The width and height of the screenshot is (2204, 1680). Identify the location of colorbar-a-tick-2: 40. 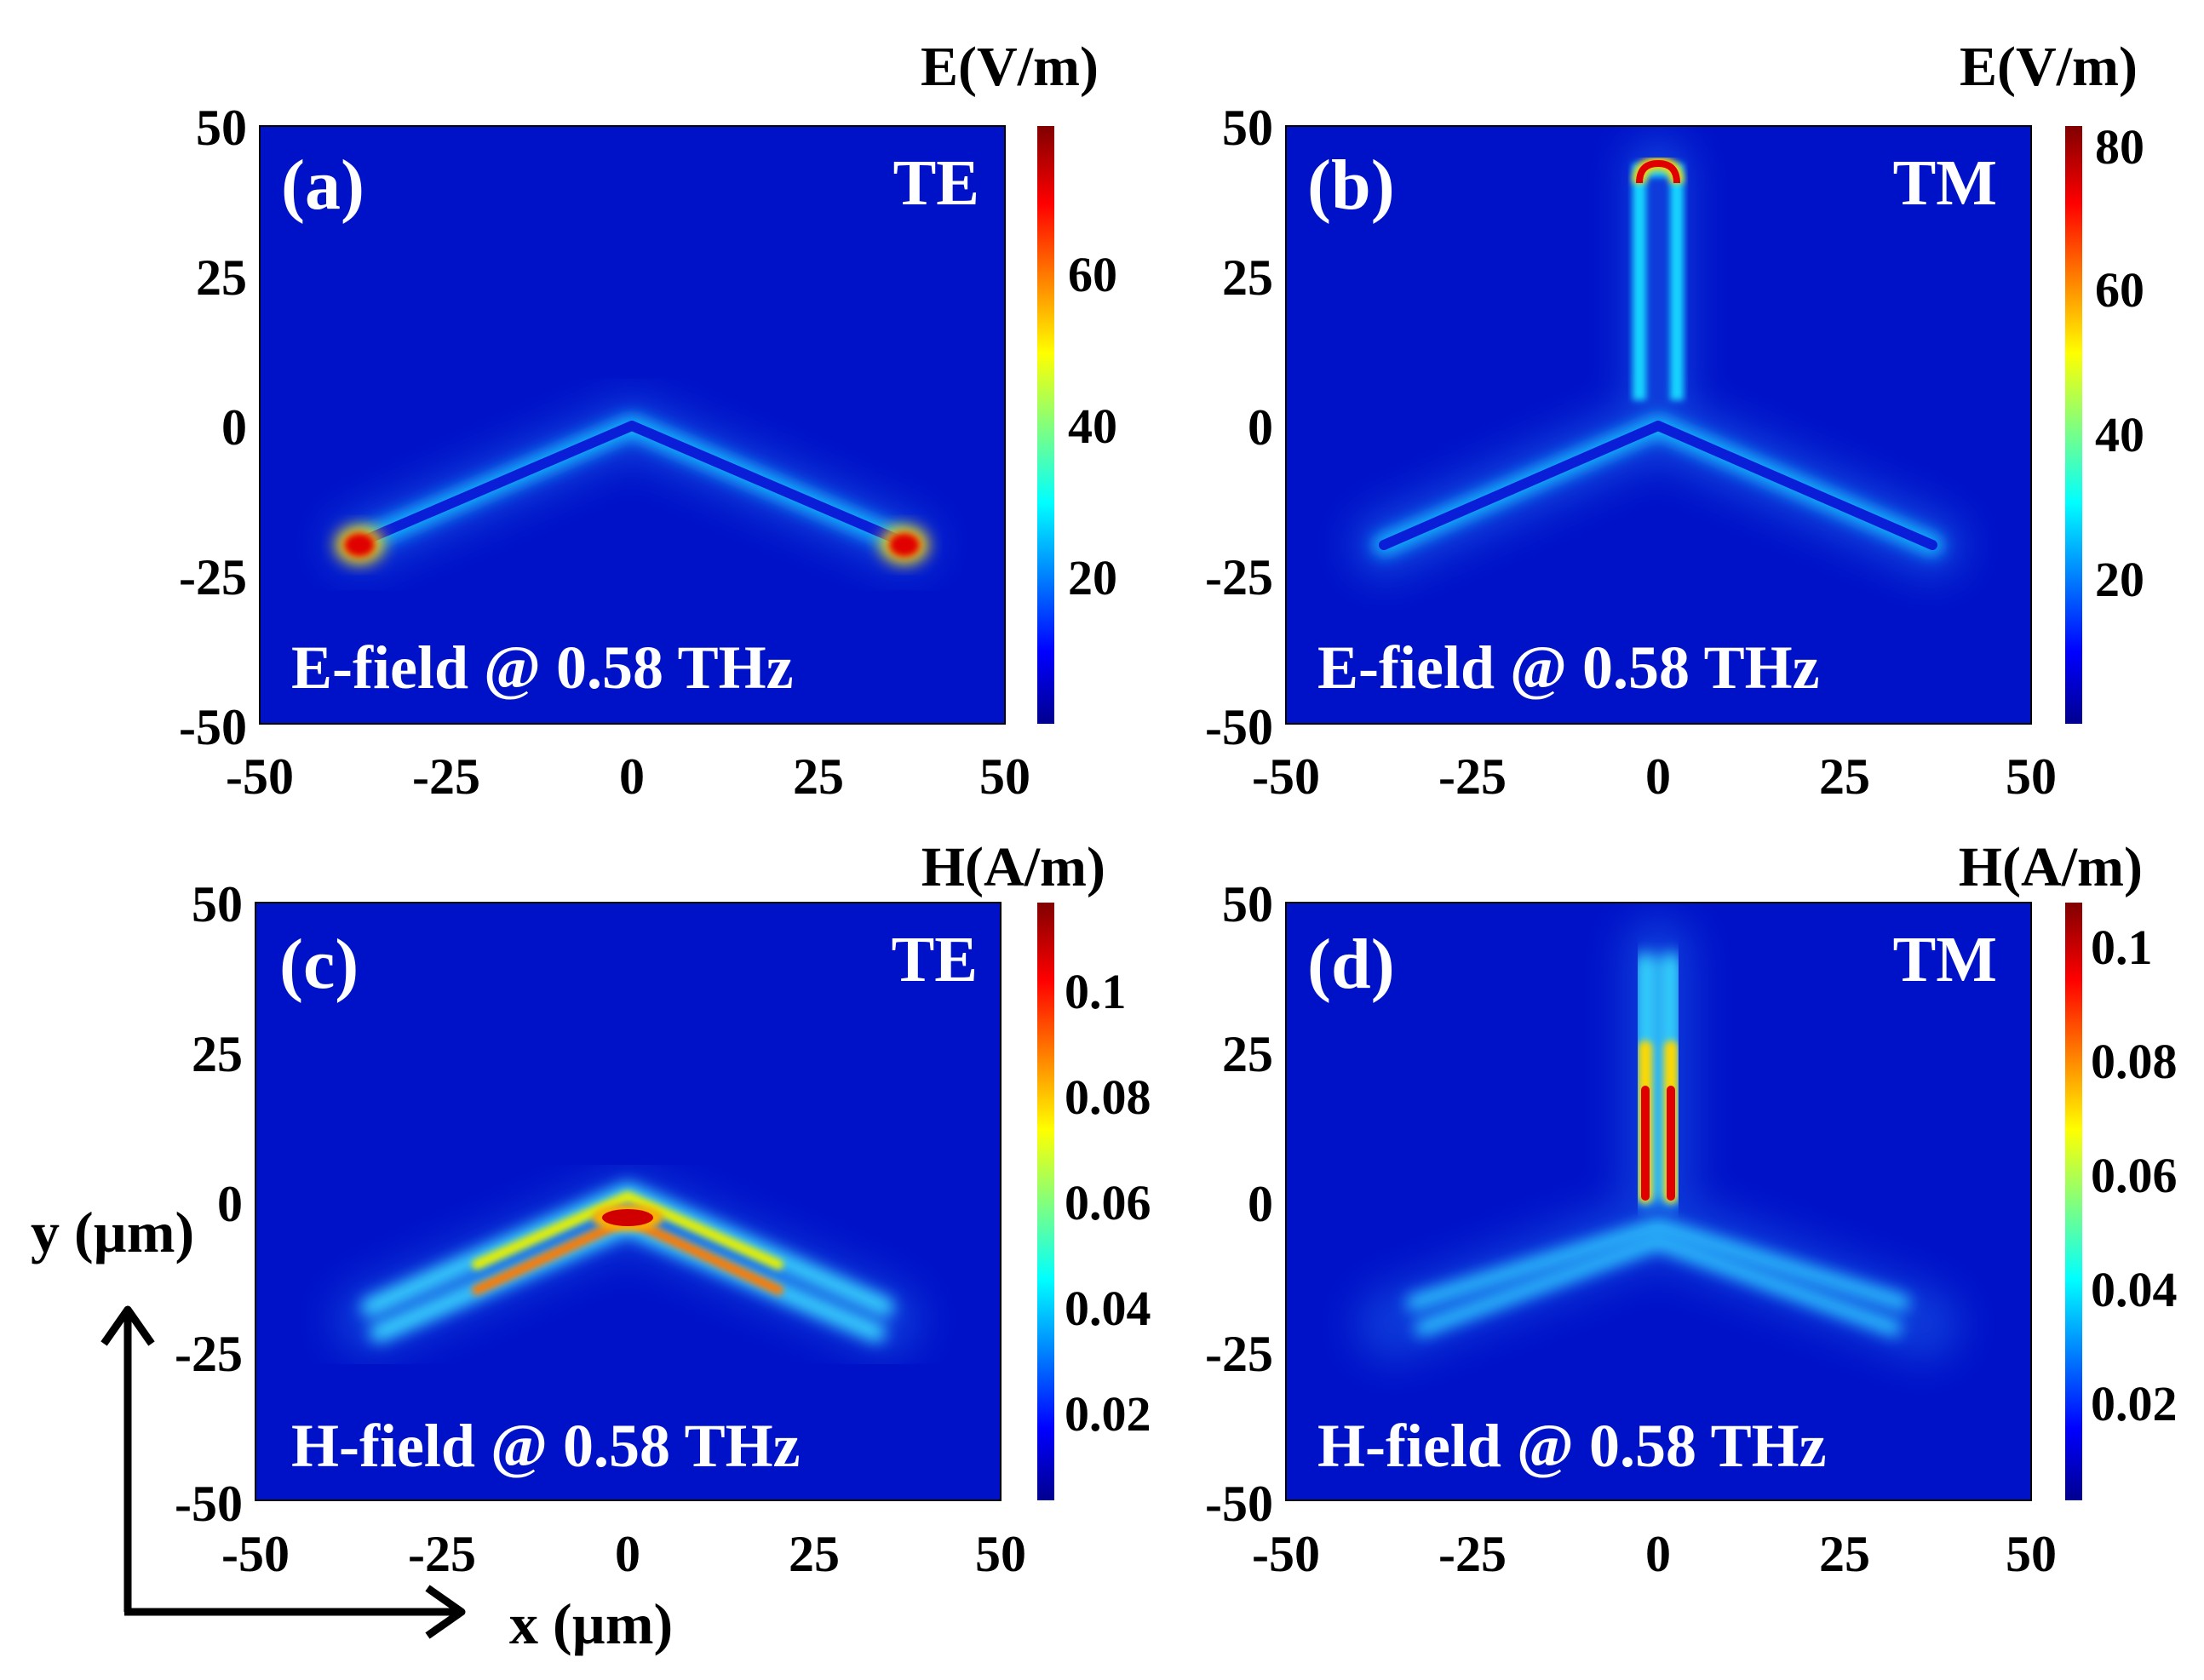
(1093, 426).